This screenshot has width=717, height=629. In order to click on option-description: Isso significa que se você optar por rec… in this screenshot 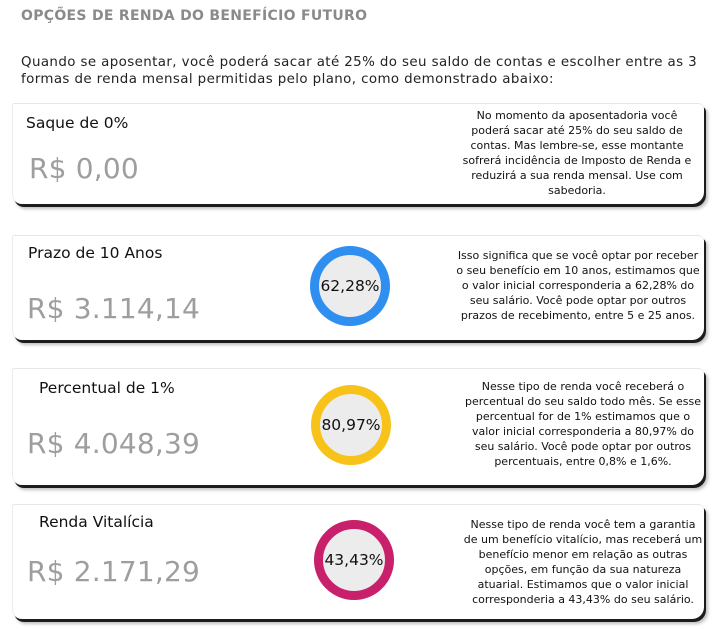, I will do `click(578, 285)`.